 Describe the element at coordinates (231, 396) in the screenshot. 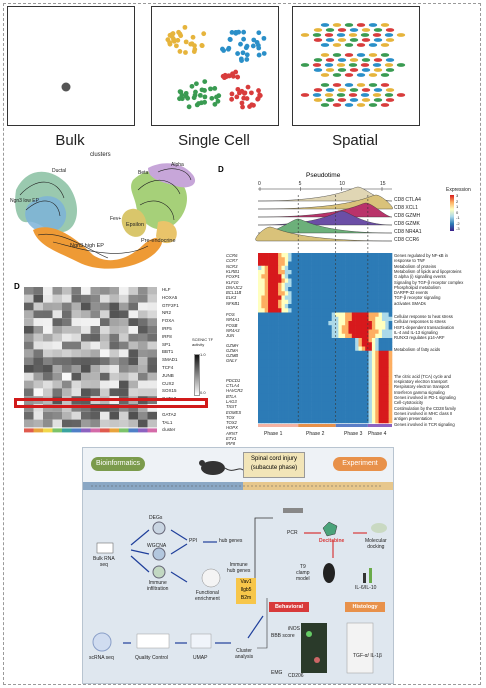

I see `gene-label: BTLA` at that location.